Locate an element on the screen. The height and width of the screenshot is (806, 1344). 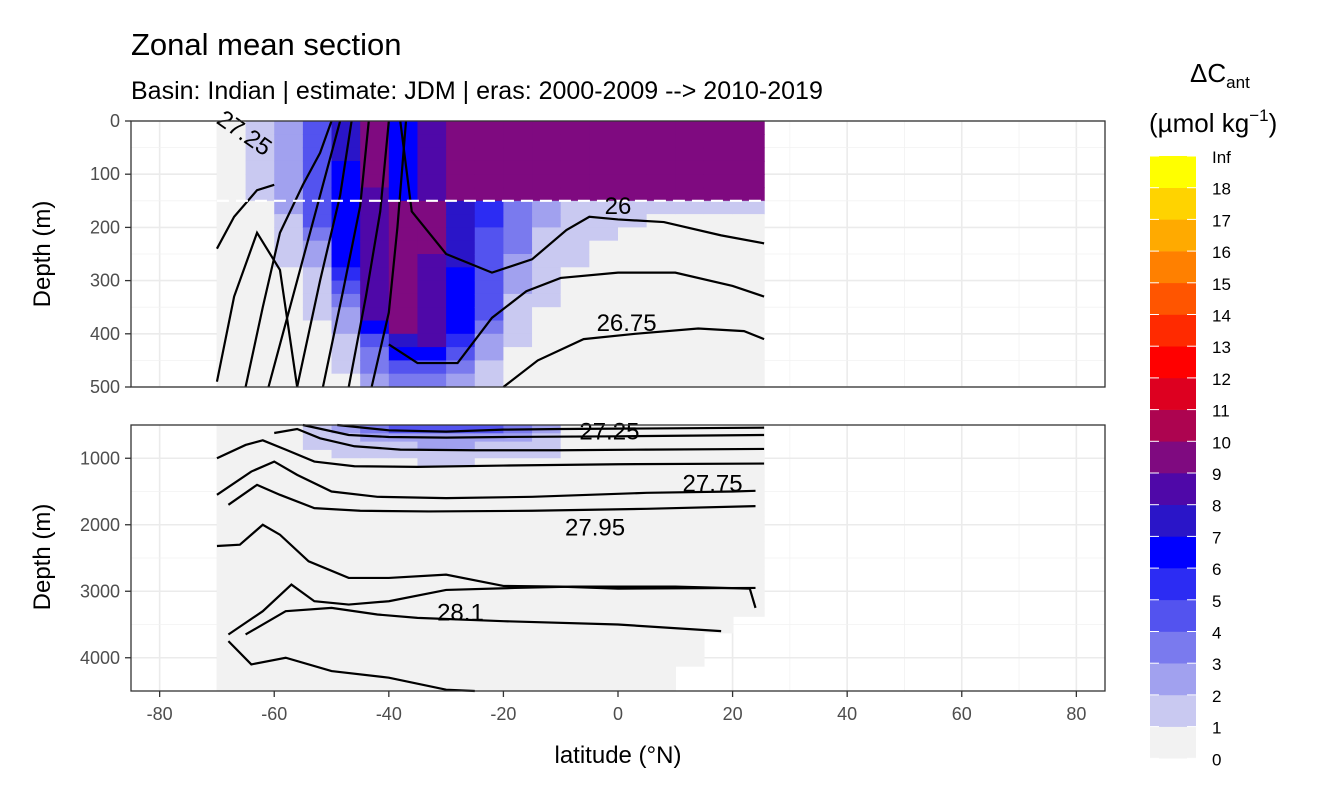
legend-break-label: 14 is located at coordinates (1221, 316).